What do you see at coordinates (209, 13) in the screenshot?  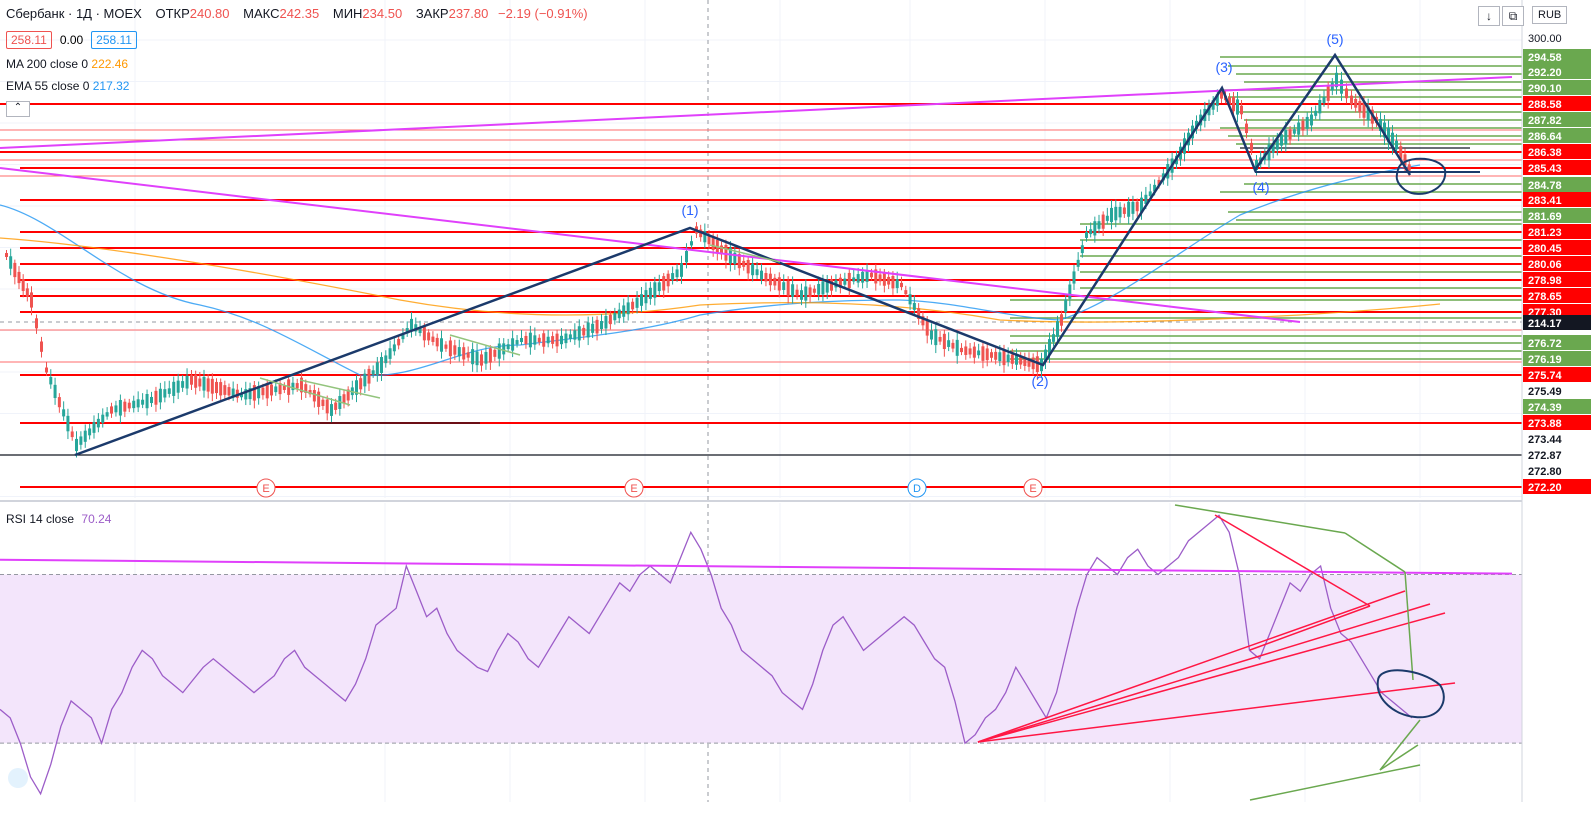 I see `open-value: 240.80` at bounding box center [209, 13].